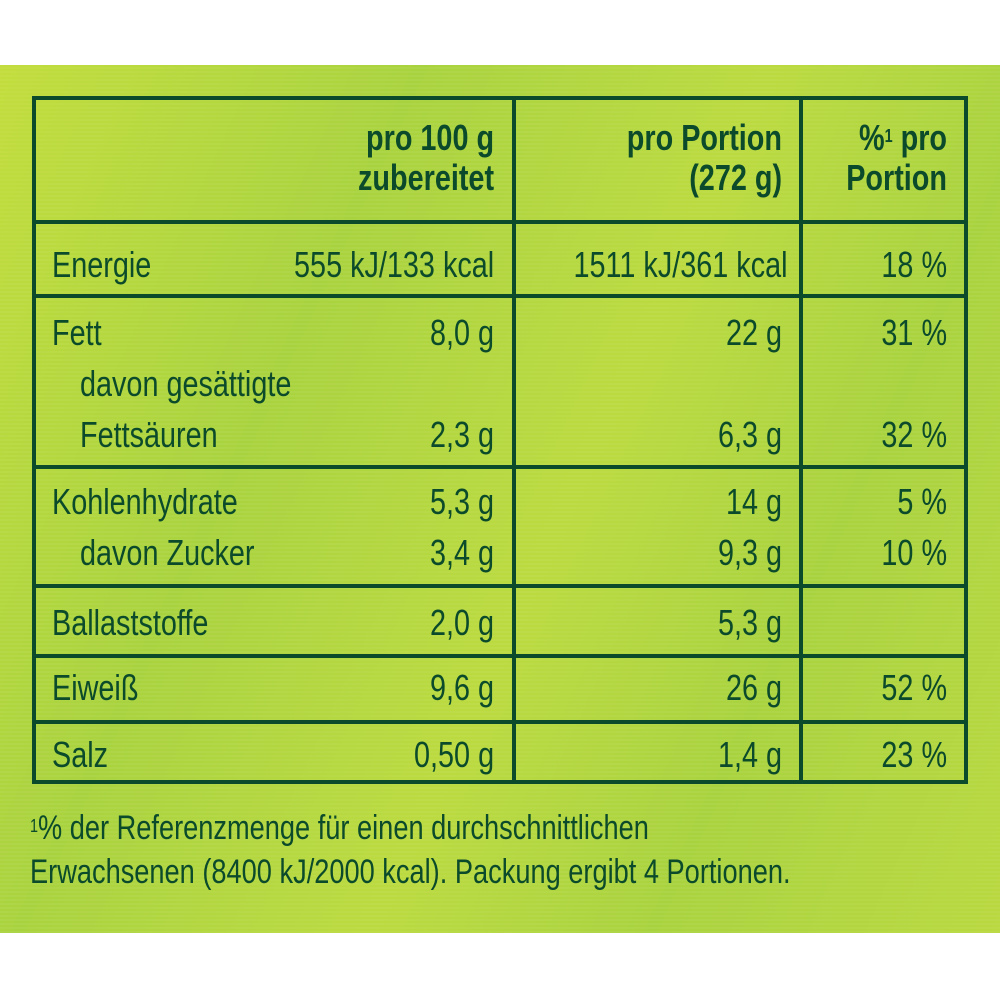  Describe the element at coordinates (914, 687) in the screenshot. I see `cell-percent: 52 %` at that location.